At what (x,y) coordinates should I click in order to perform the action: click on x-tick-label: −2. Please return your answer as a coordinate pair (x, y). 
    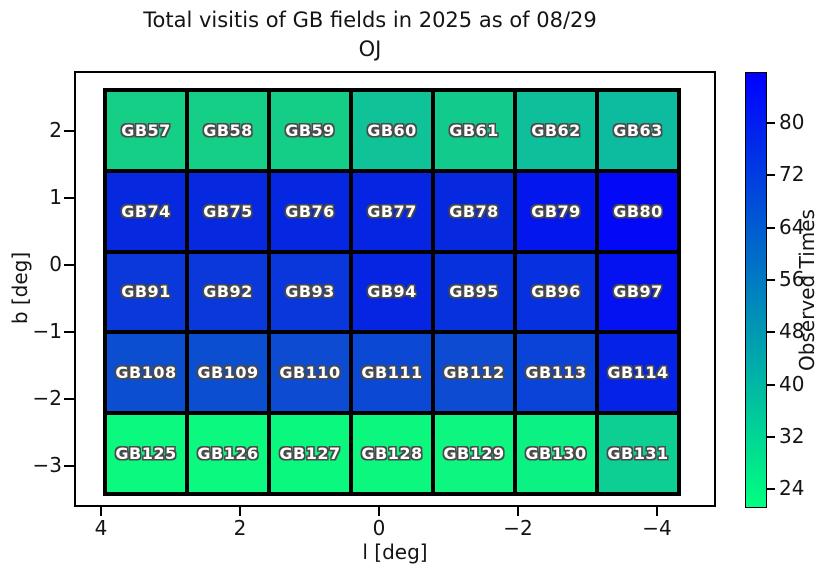
    Looking at the image, I should click on (518, 528).